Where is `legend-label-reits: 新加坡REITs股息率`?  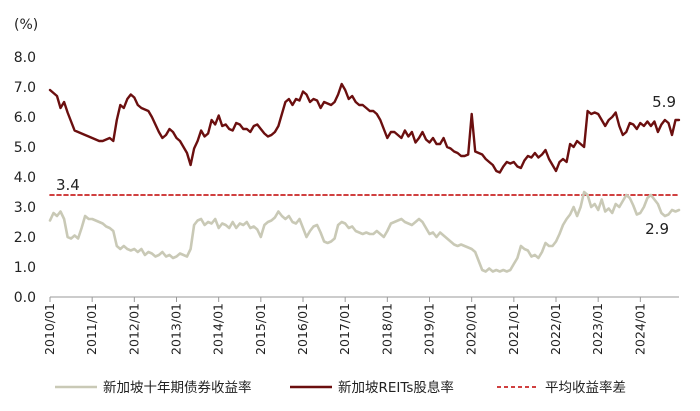 legend-label-reits: 新加坡REITs股息率 is located at coordinates (396, 387).